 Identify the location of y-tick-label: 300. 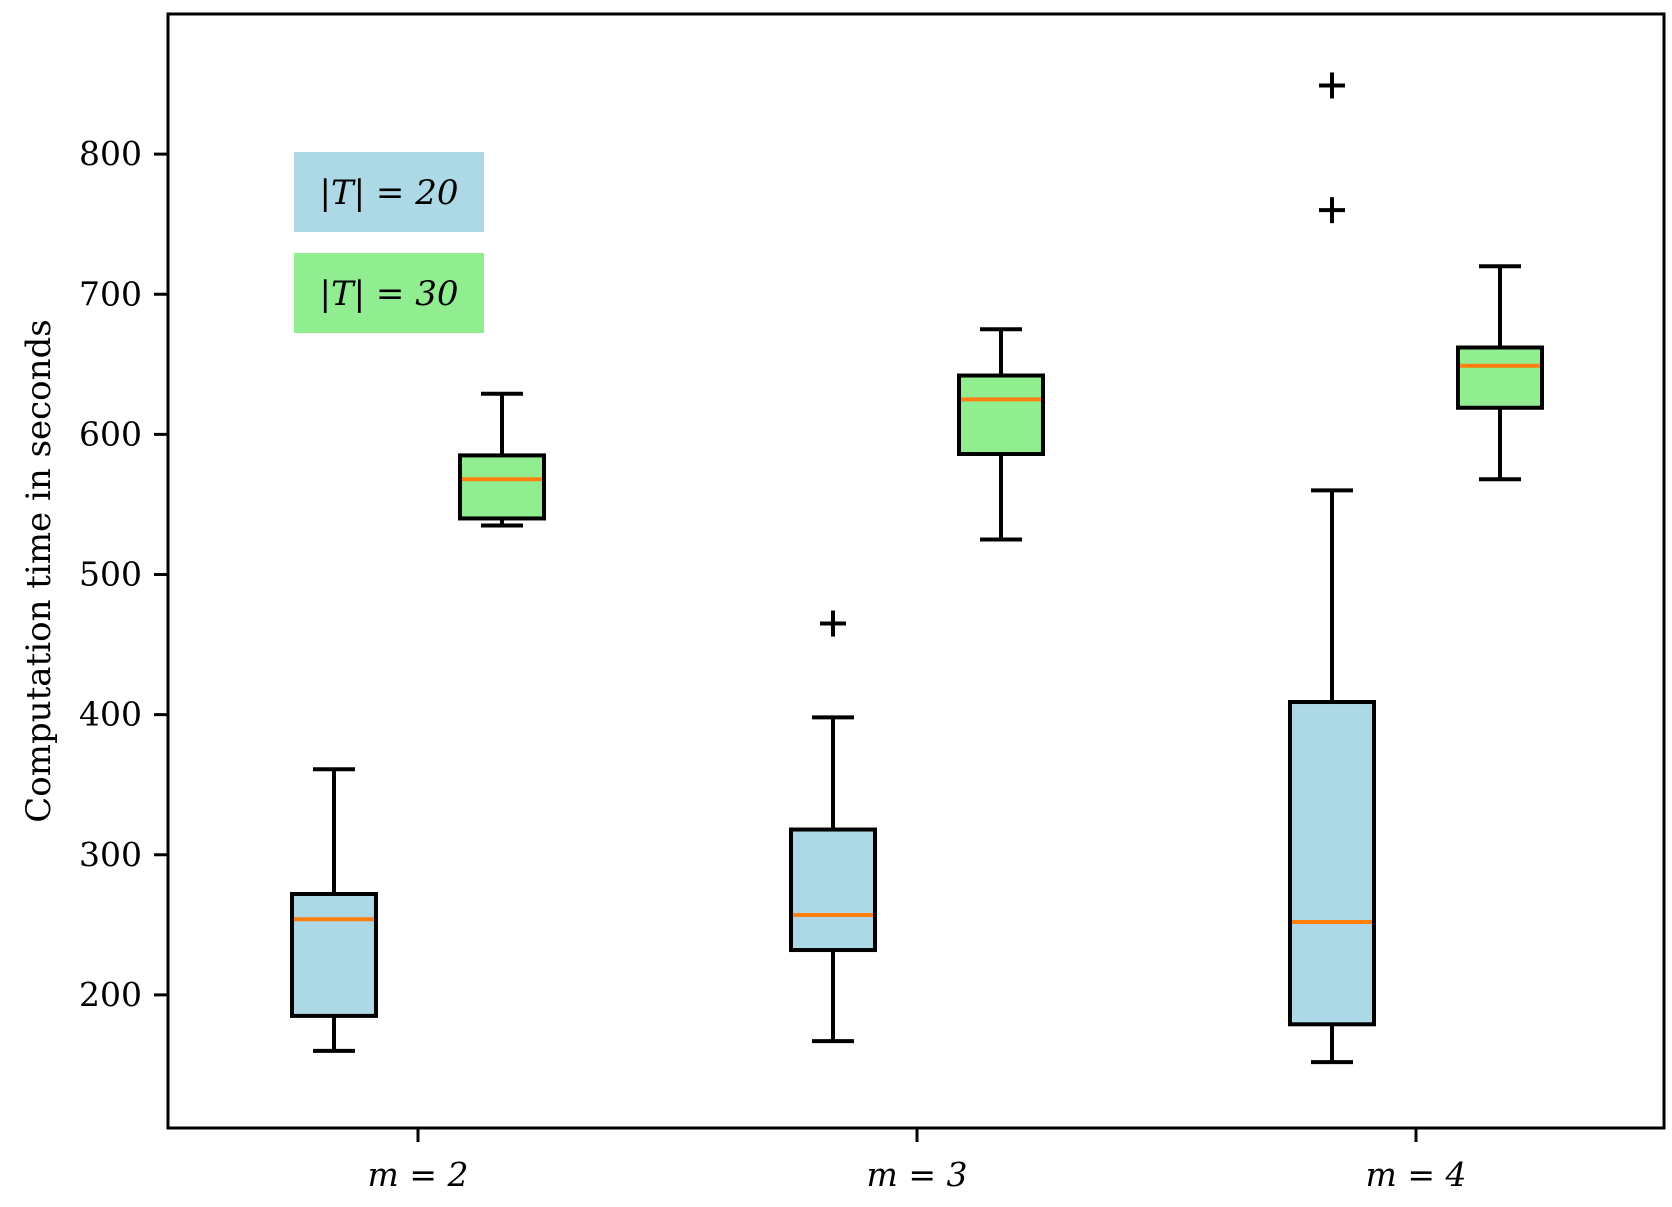
(110, 854).